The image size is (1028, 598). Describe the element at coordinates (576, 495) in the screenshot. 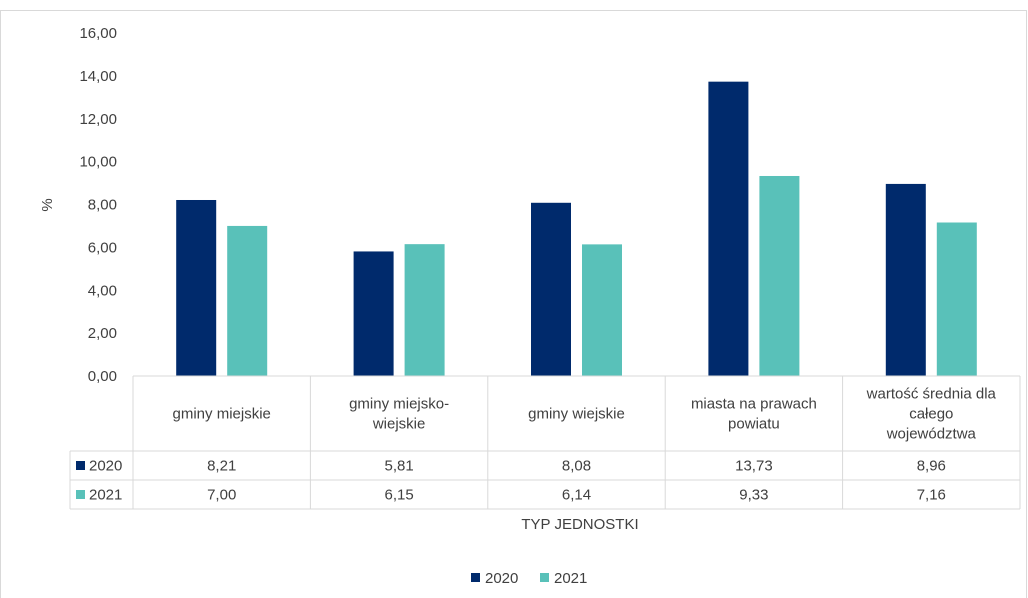

I see `table-value: 6,14` at that location.